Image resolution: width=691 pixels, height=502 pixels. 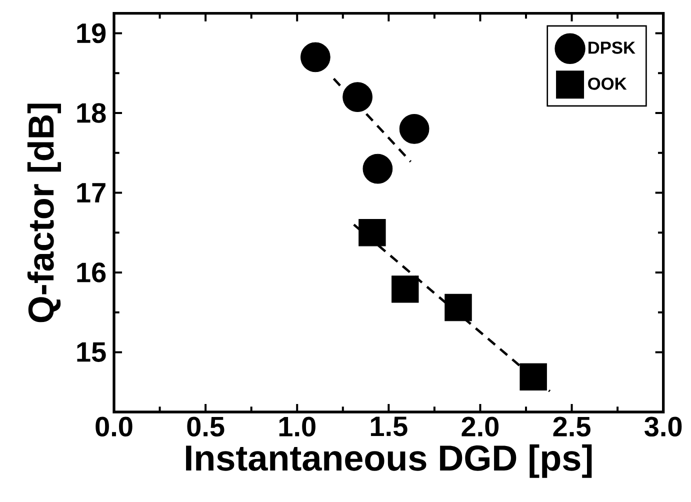 I want to click on x-tick-label: 1.5, so click(x=389, y=426).